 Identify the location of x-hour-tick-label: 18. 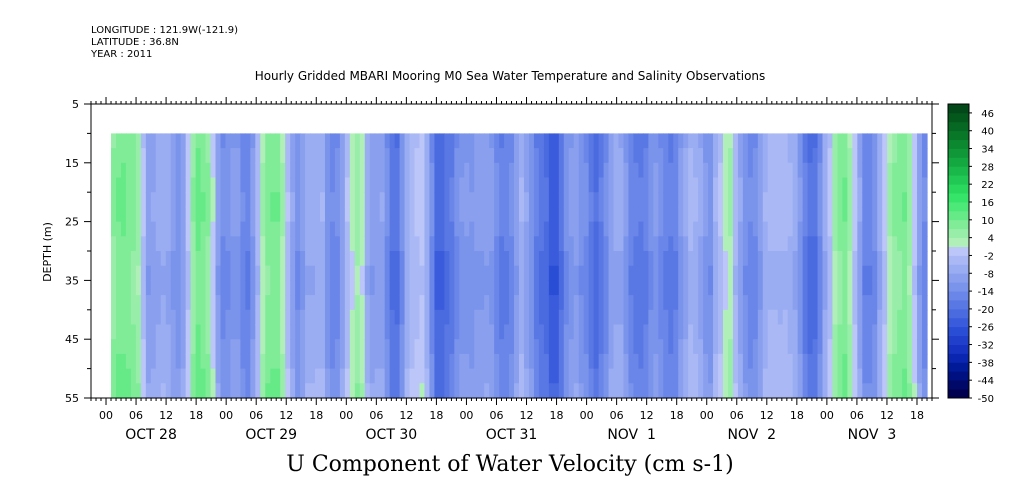
(316, 415).